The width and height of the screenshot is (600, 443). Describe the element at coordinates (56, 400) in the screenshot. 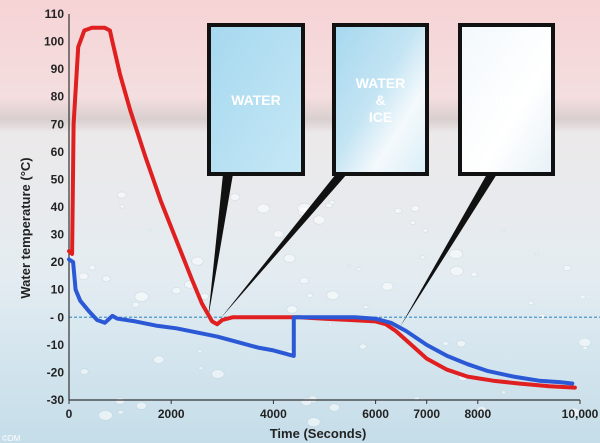

I see `y-tick-label: -30` at that location.